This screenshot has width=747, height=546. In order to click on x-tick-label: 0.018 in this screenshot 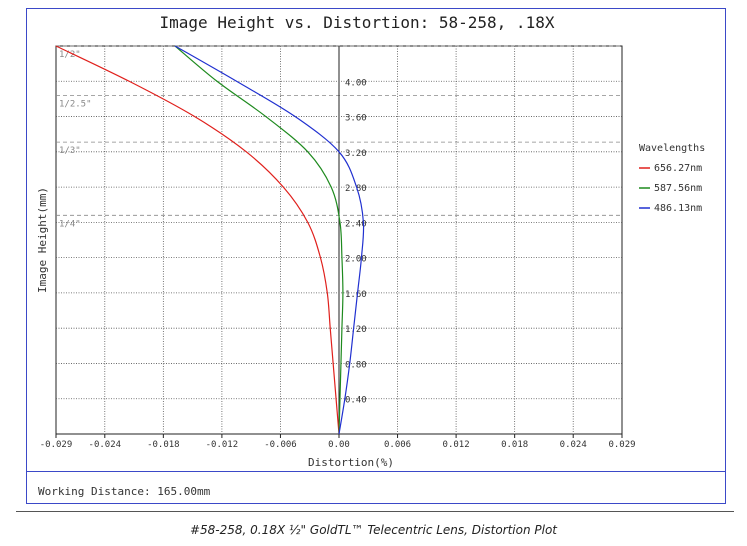, I will do `click(514, 445)`.